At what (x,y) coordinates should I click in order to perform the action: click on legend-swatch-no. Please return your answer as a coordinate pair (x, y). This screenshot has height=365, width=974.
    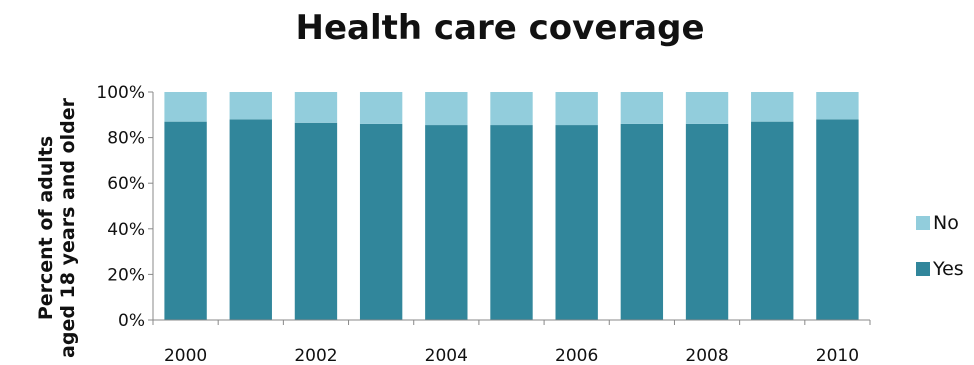
    Looking at the image, I should click on (923, 223).